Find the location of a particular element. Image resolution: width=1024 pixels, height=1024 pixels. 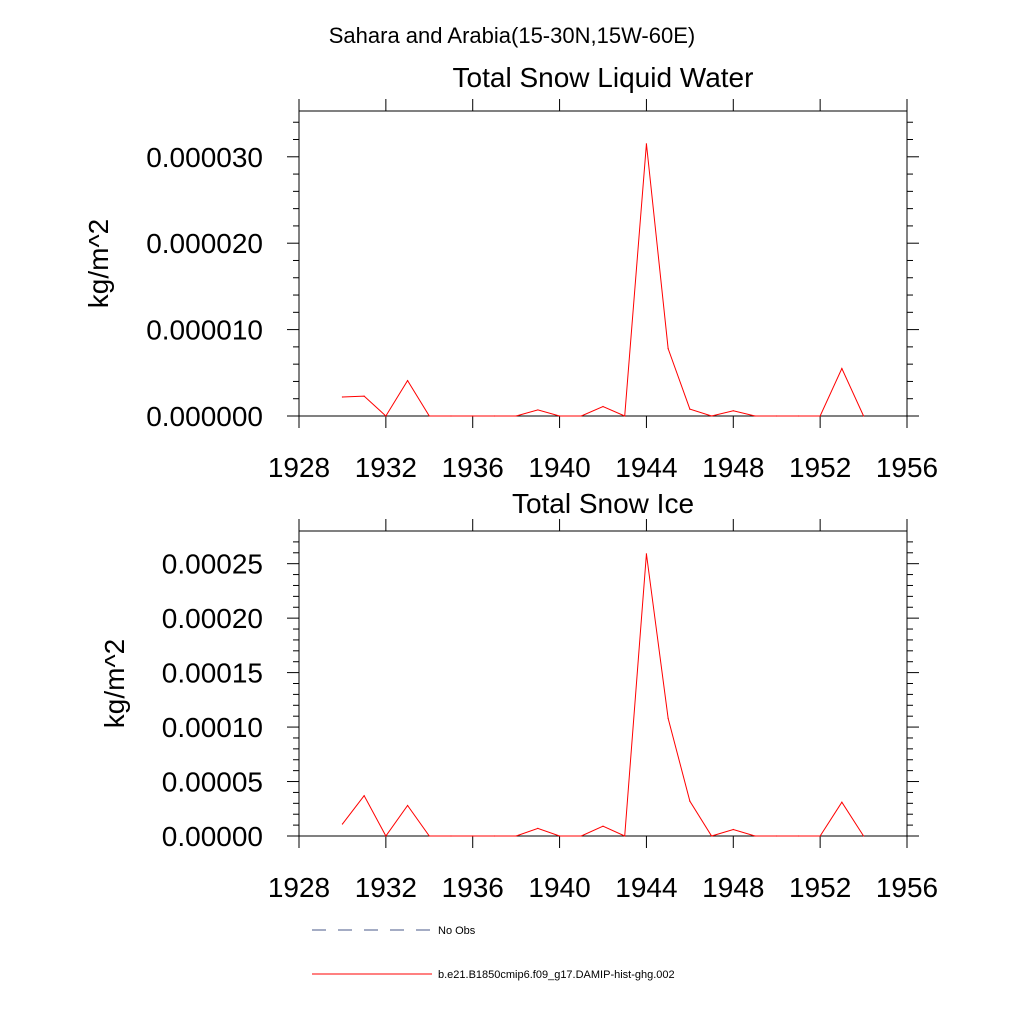

y-tick-label: 0.000010 is located at coordinates (204, 330).